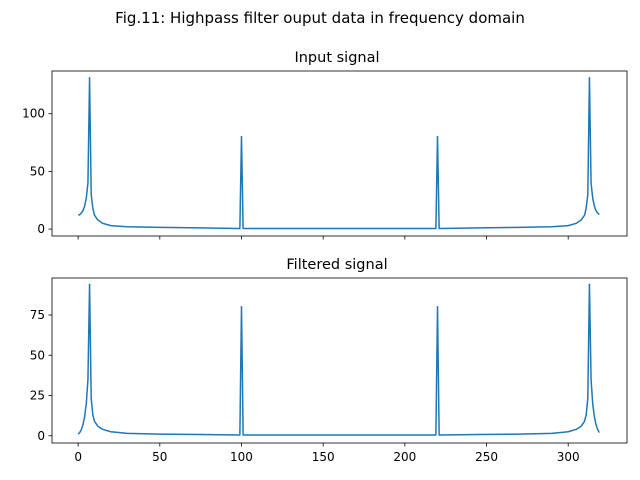 The image size is (640, 480). I want to click on x-tick-label-filtered-150: 150, so click(323, 457).